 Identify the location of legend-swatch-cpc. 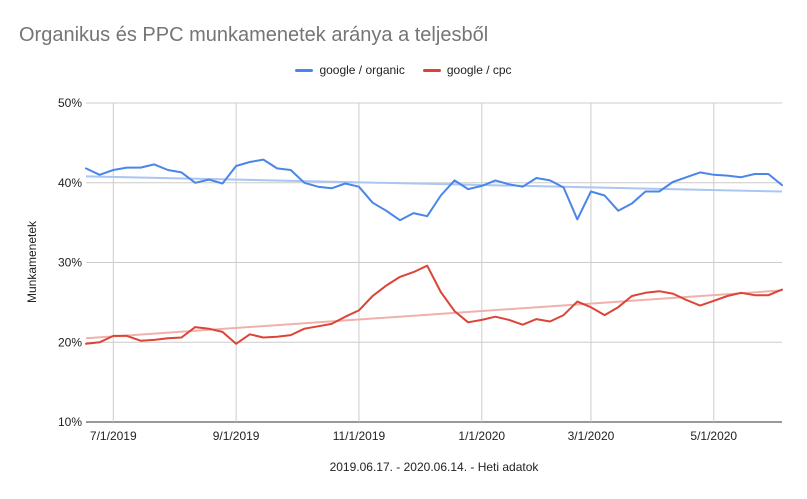
(431, 70).